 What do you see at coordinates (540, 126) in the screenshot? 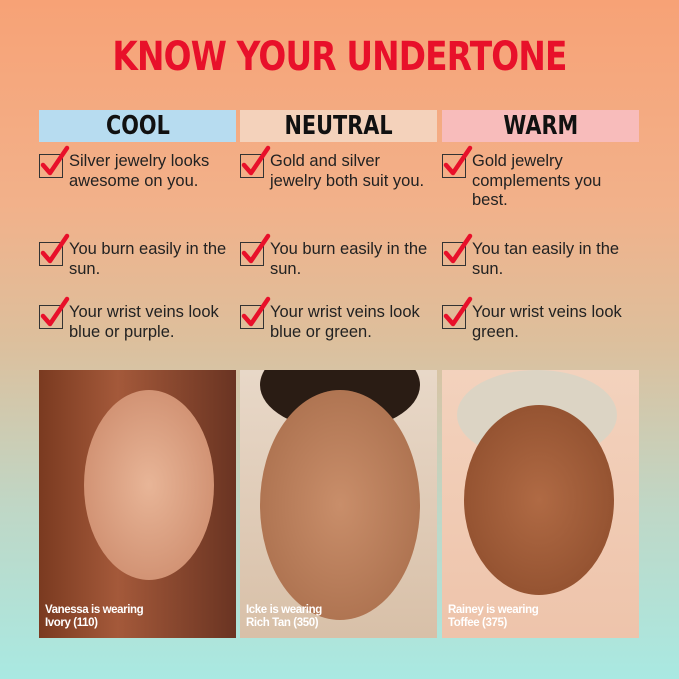
I see `column-header: WARM` at bounding box center [540, 126].